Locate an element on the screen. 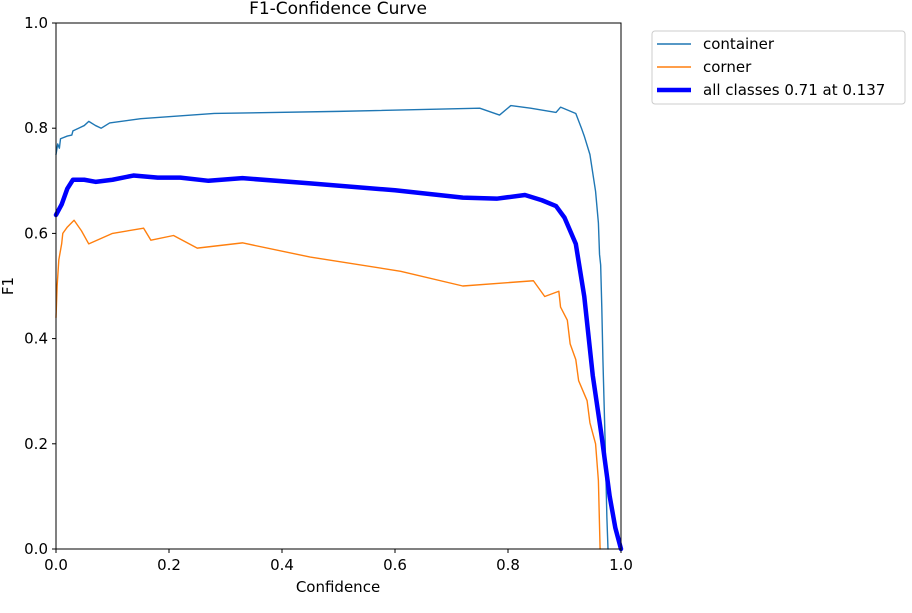  y-tick-label: 0.6 is located at coordinates (36, 233).